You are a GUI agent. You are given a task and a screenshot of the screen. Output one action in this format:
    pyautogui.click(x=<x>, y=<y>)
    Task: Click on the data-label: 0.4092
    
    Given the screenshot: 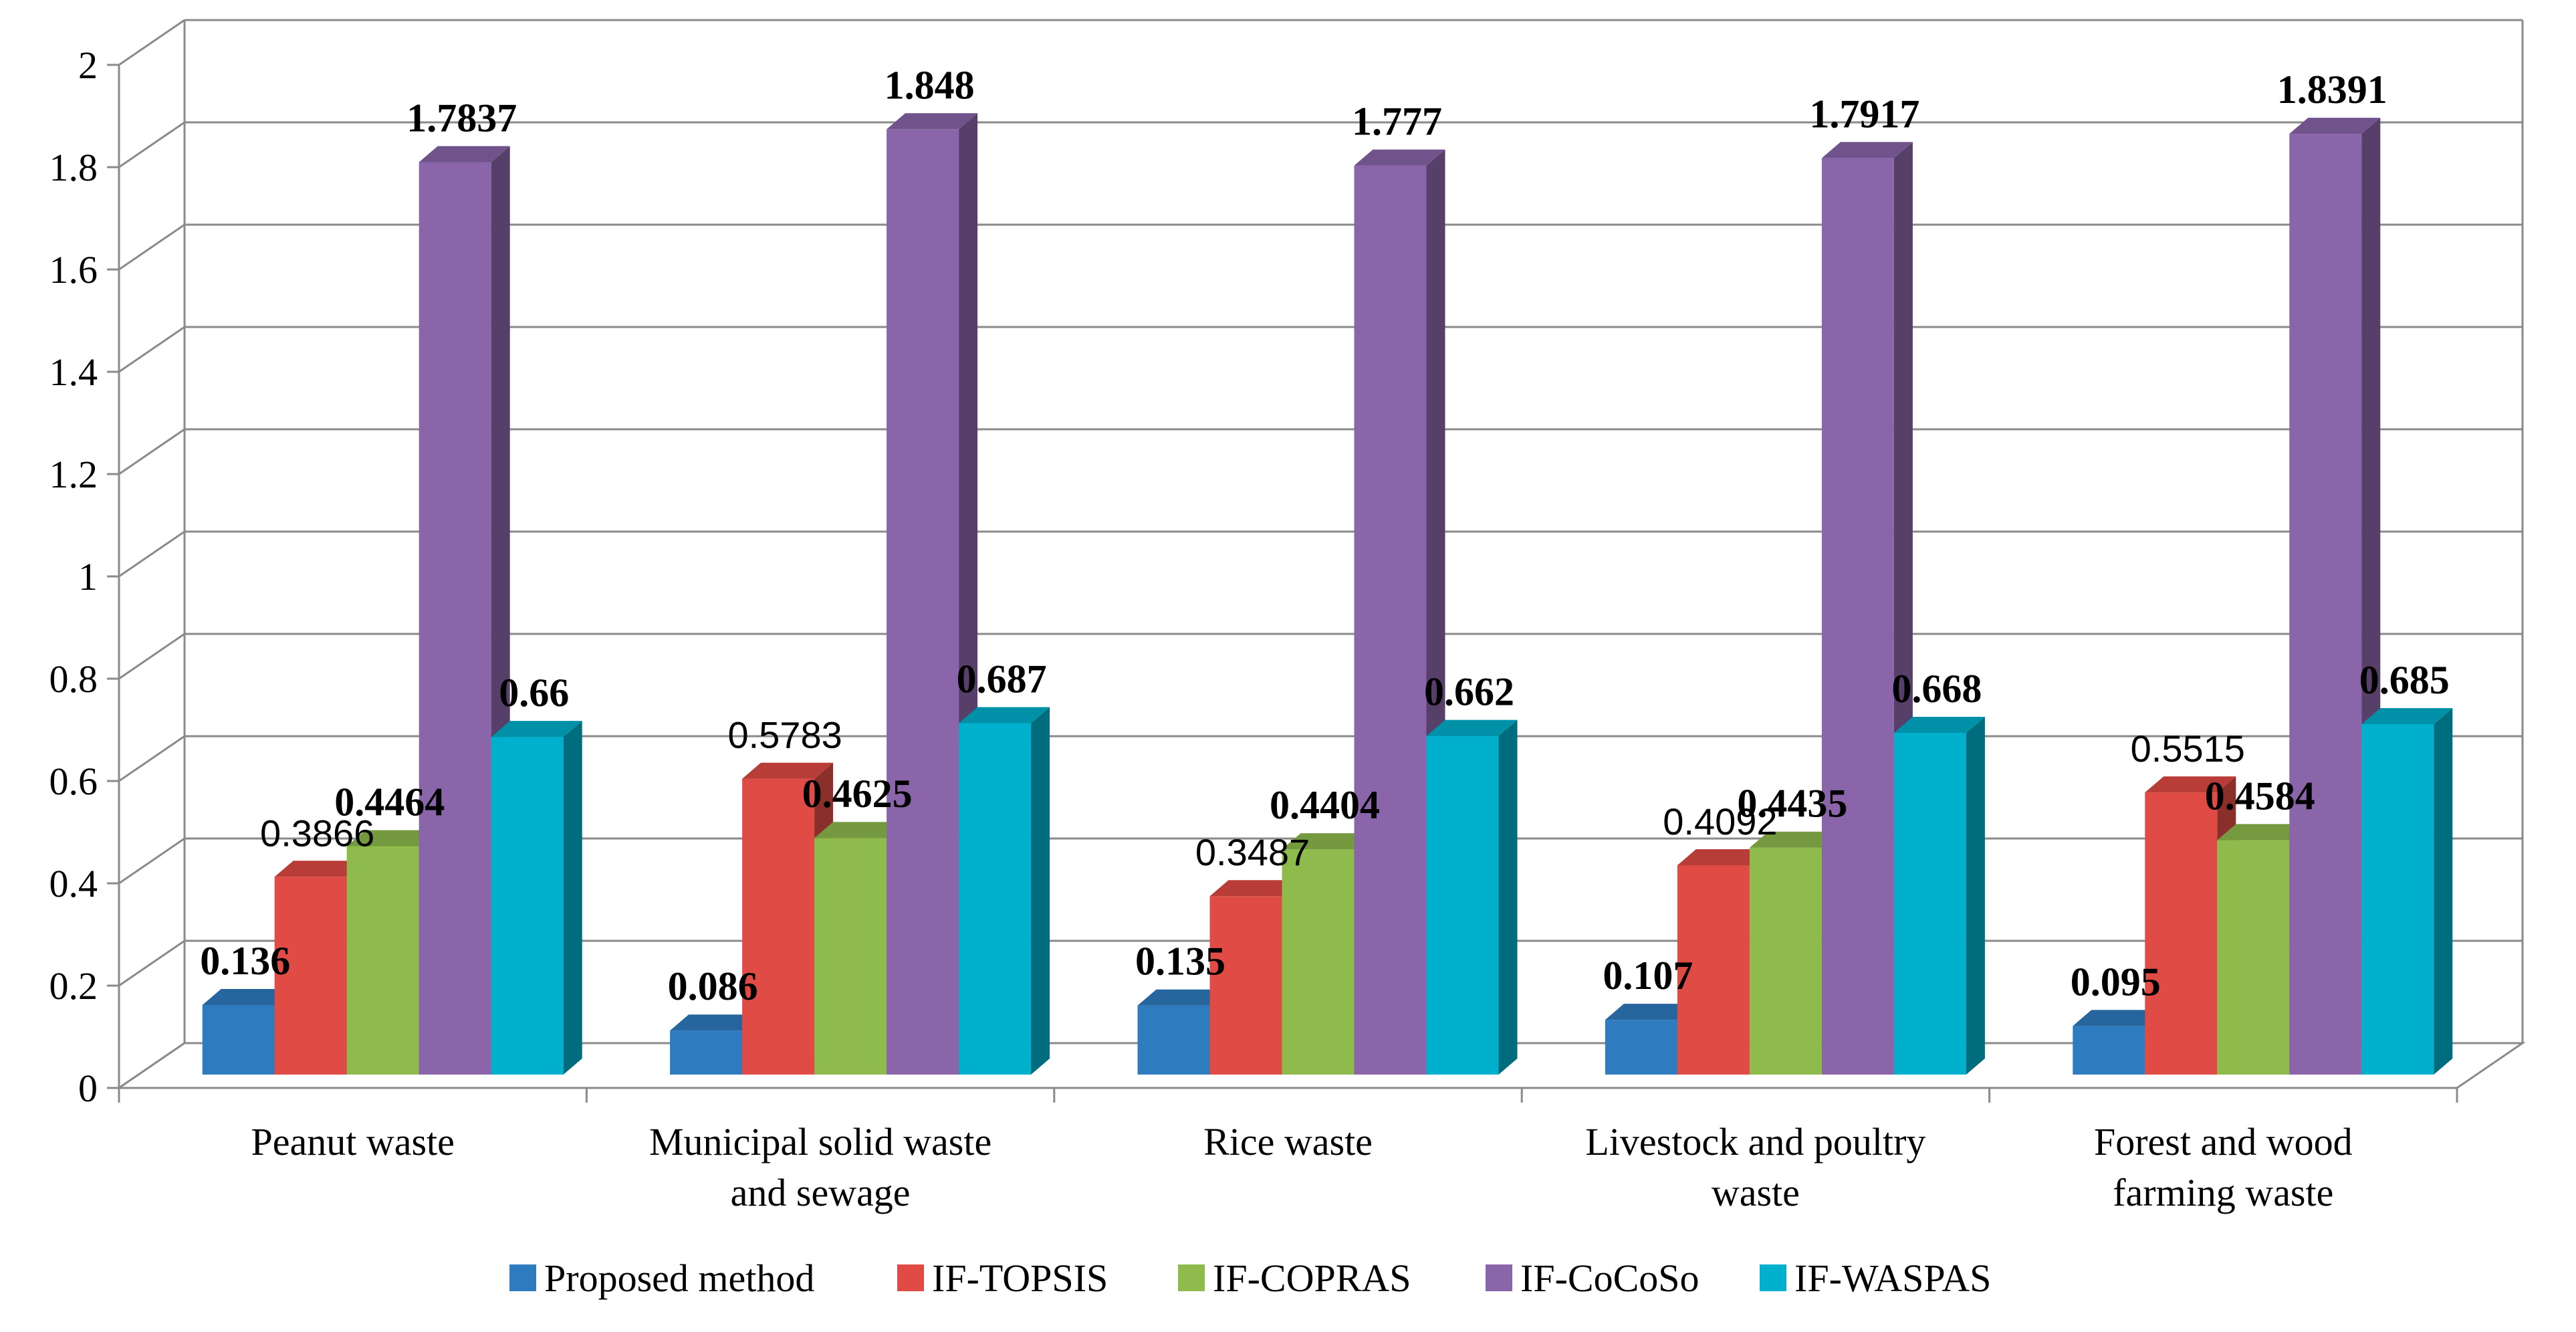 What is the action you would take?
    pyautogui.click(x=1720, y=821)
    